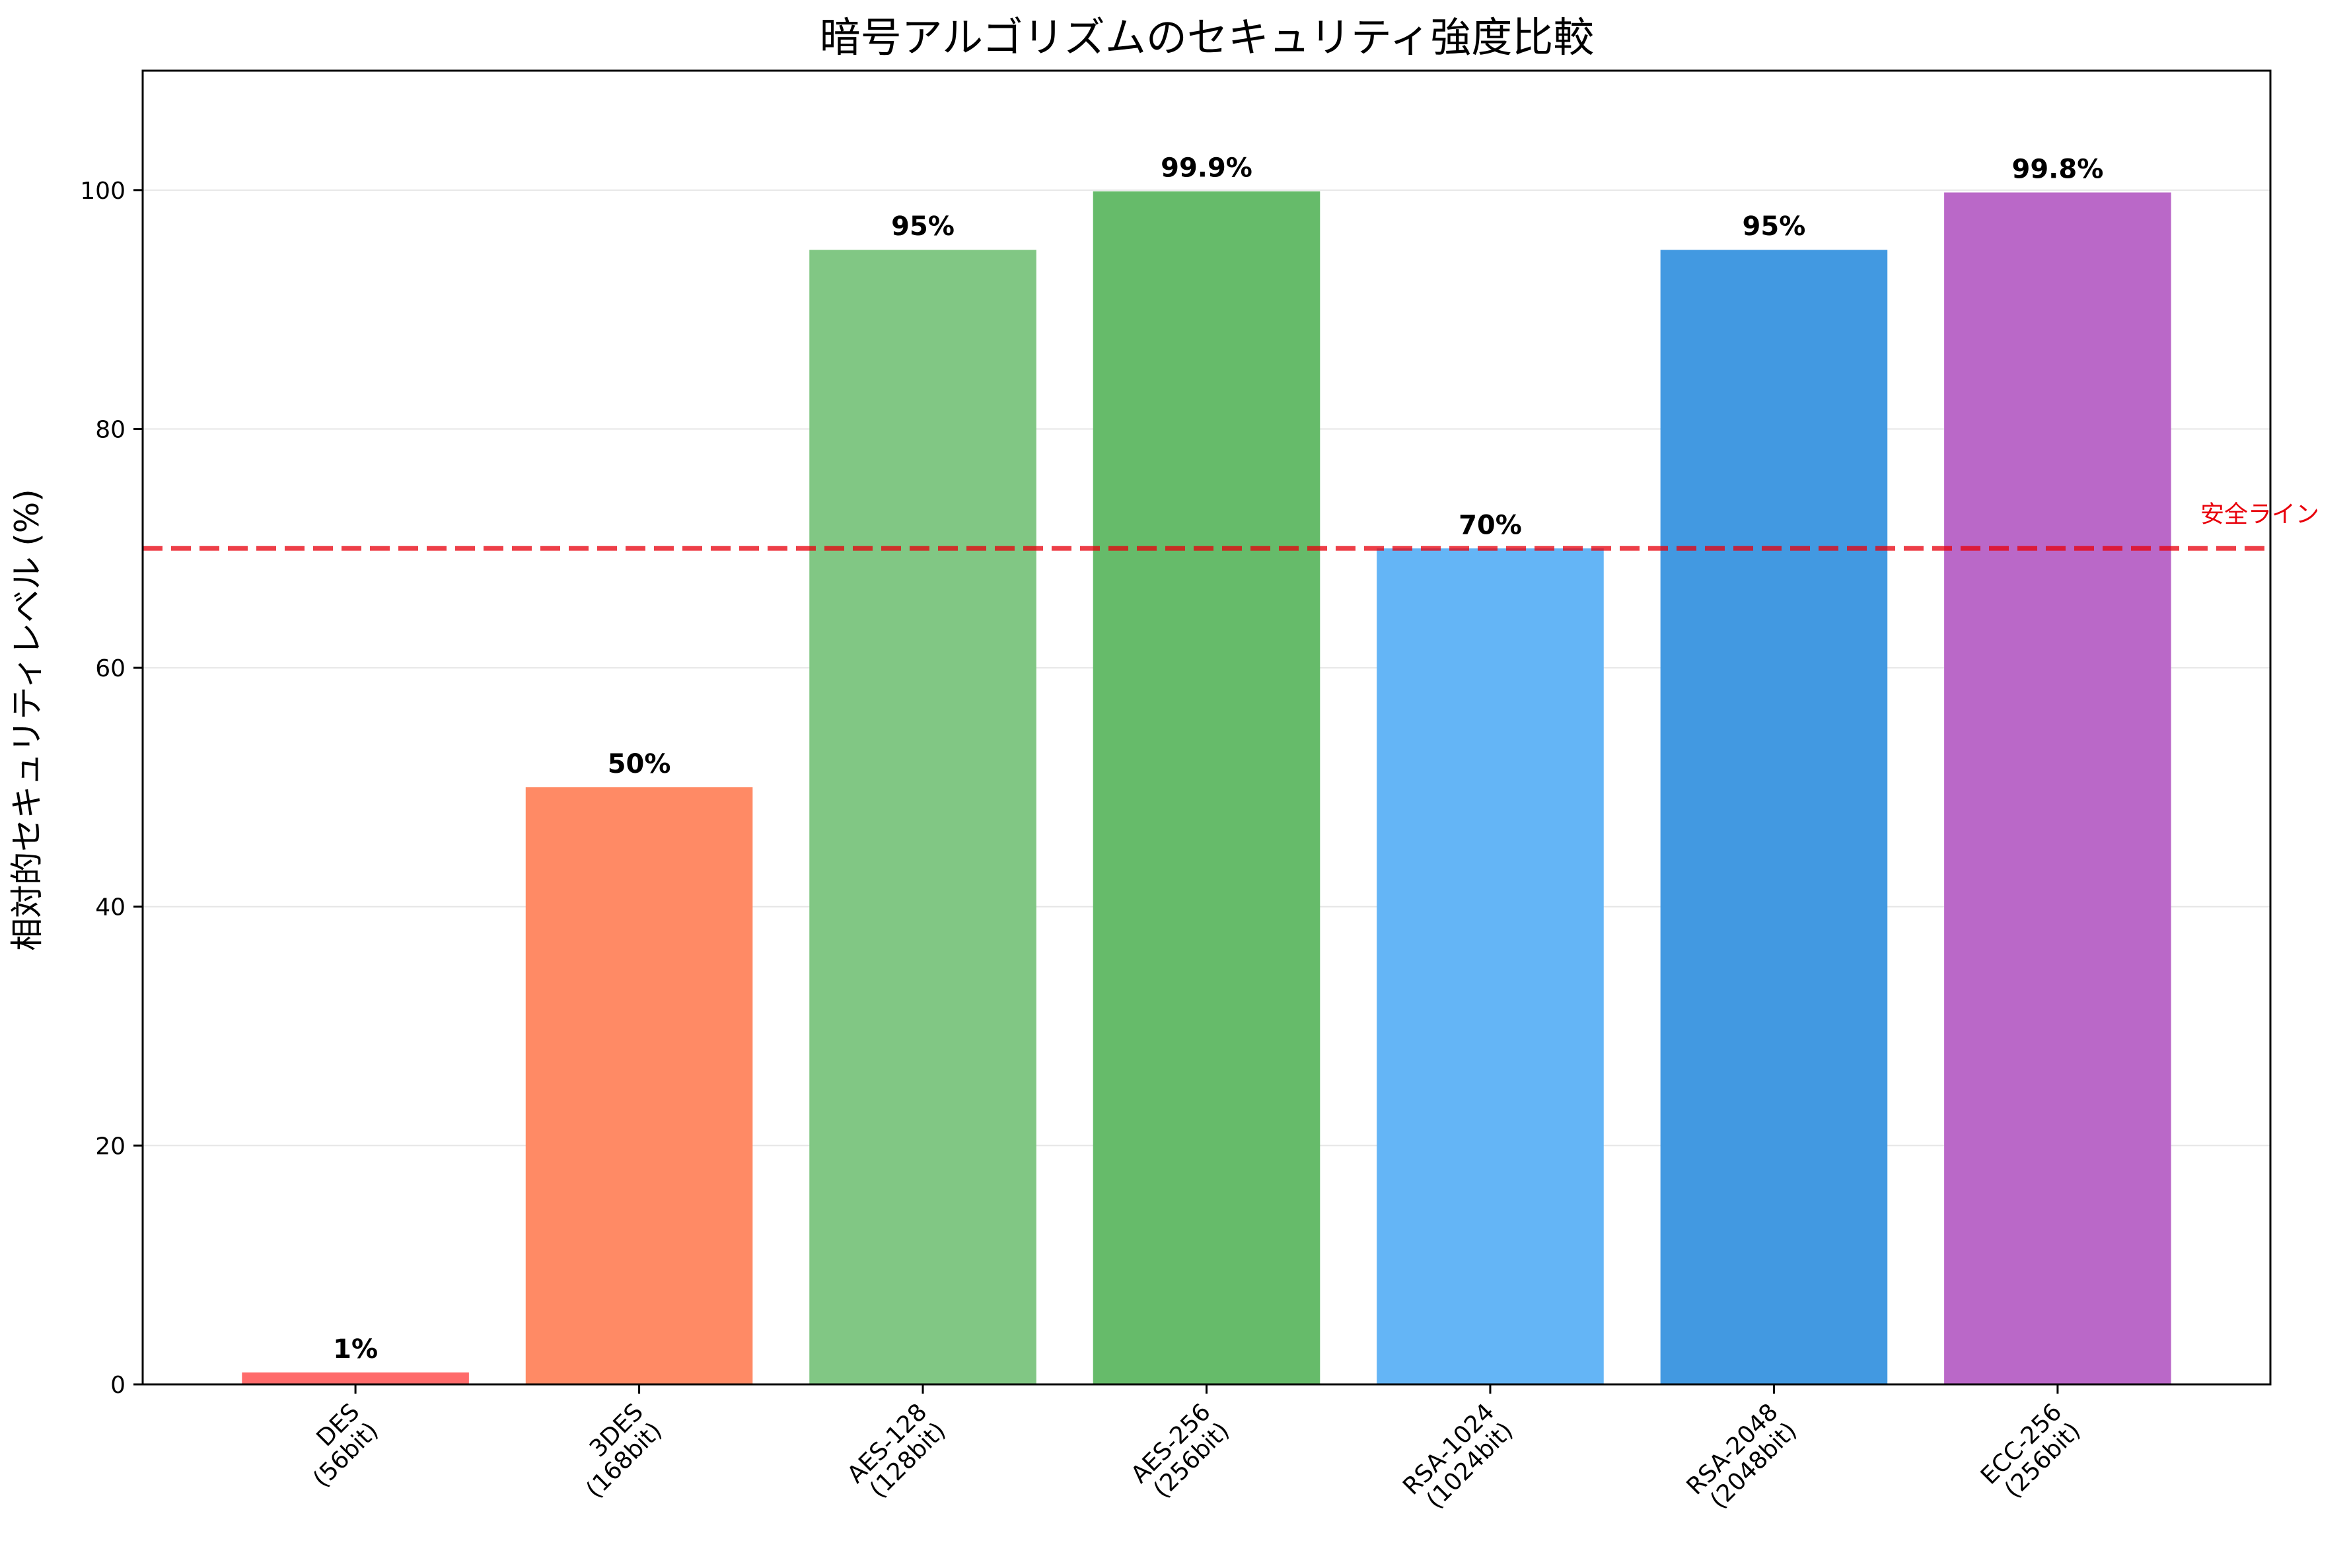  Describe the element at coordinates (27, 719) in the screenshot. I see `y-axis-label: 相対的セキュリティレベル (%)` at that location.